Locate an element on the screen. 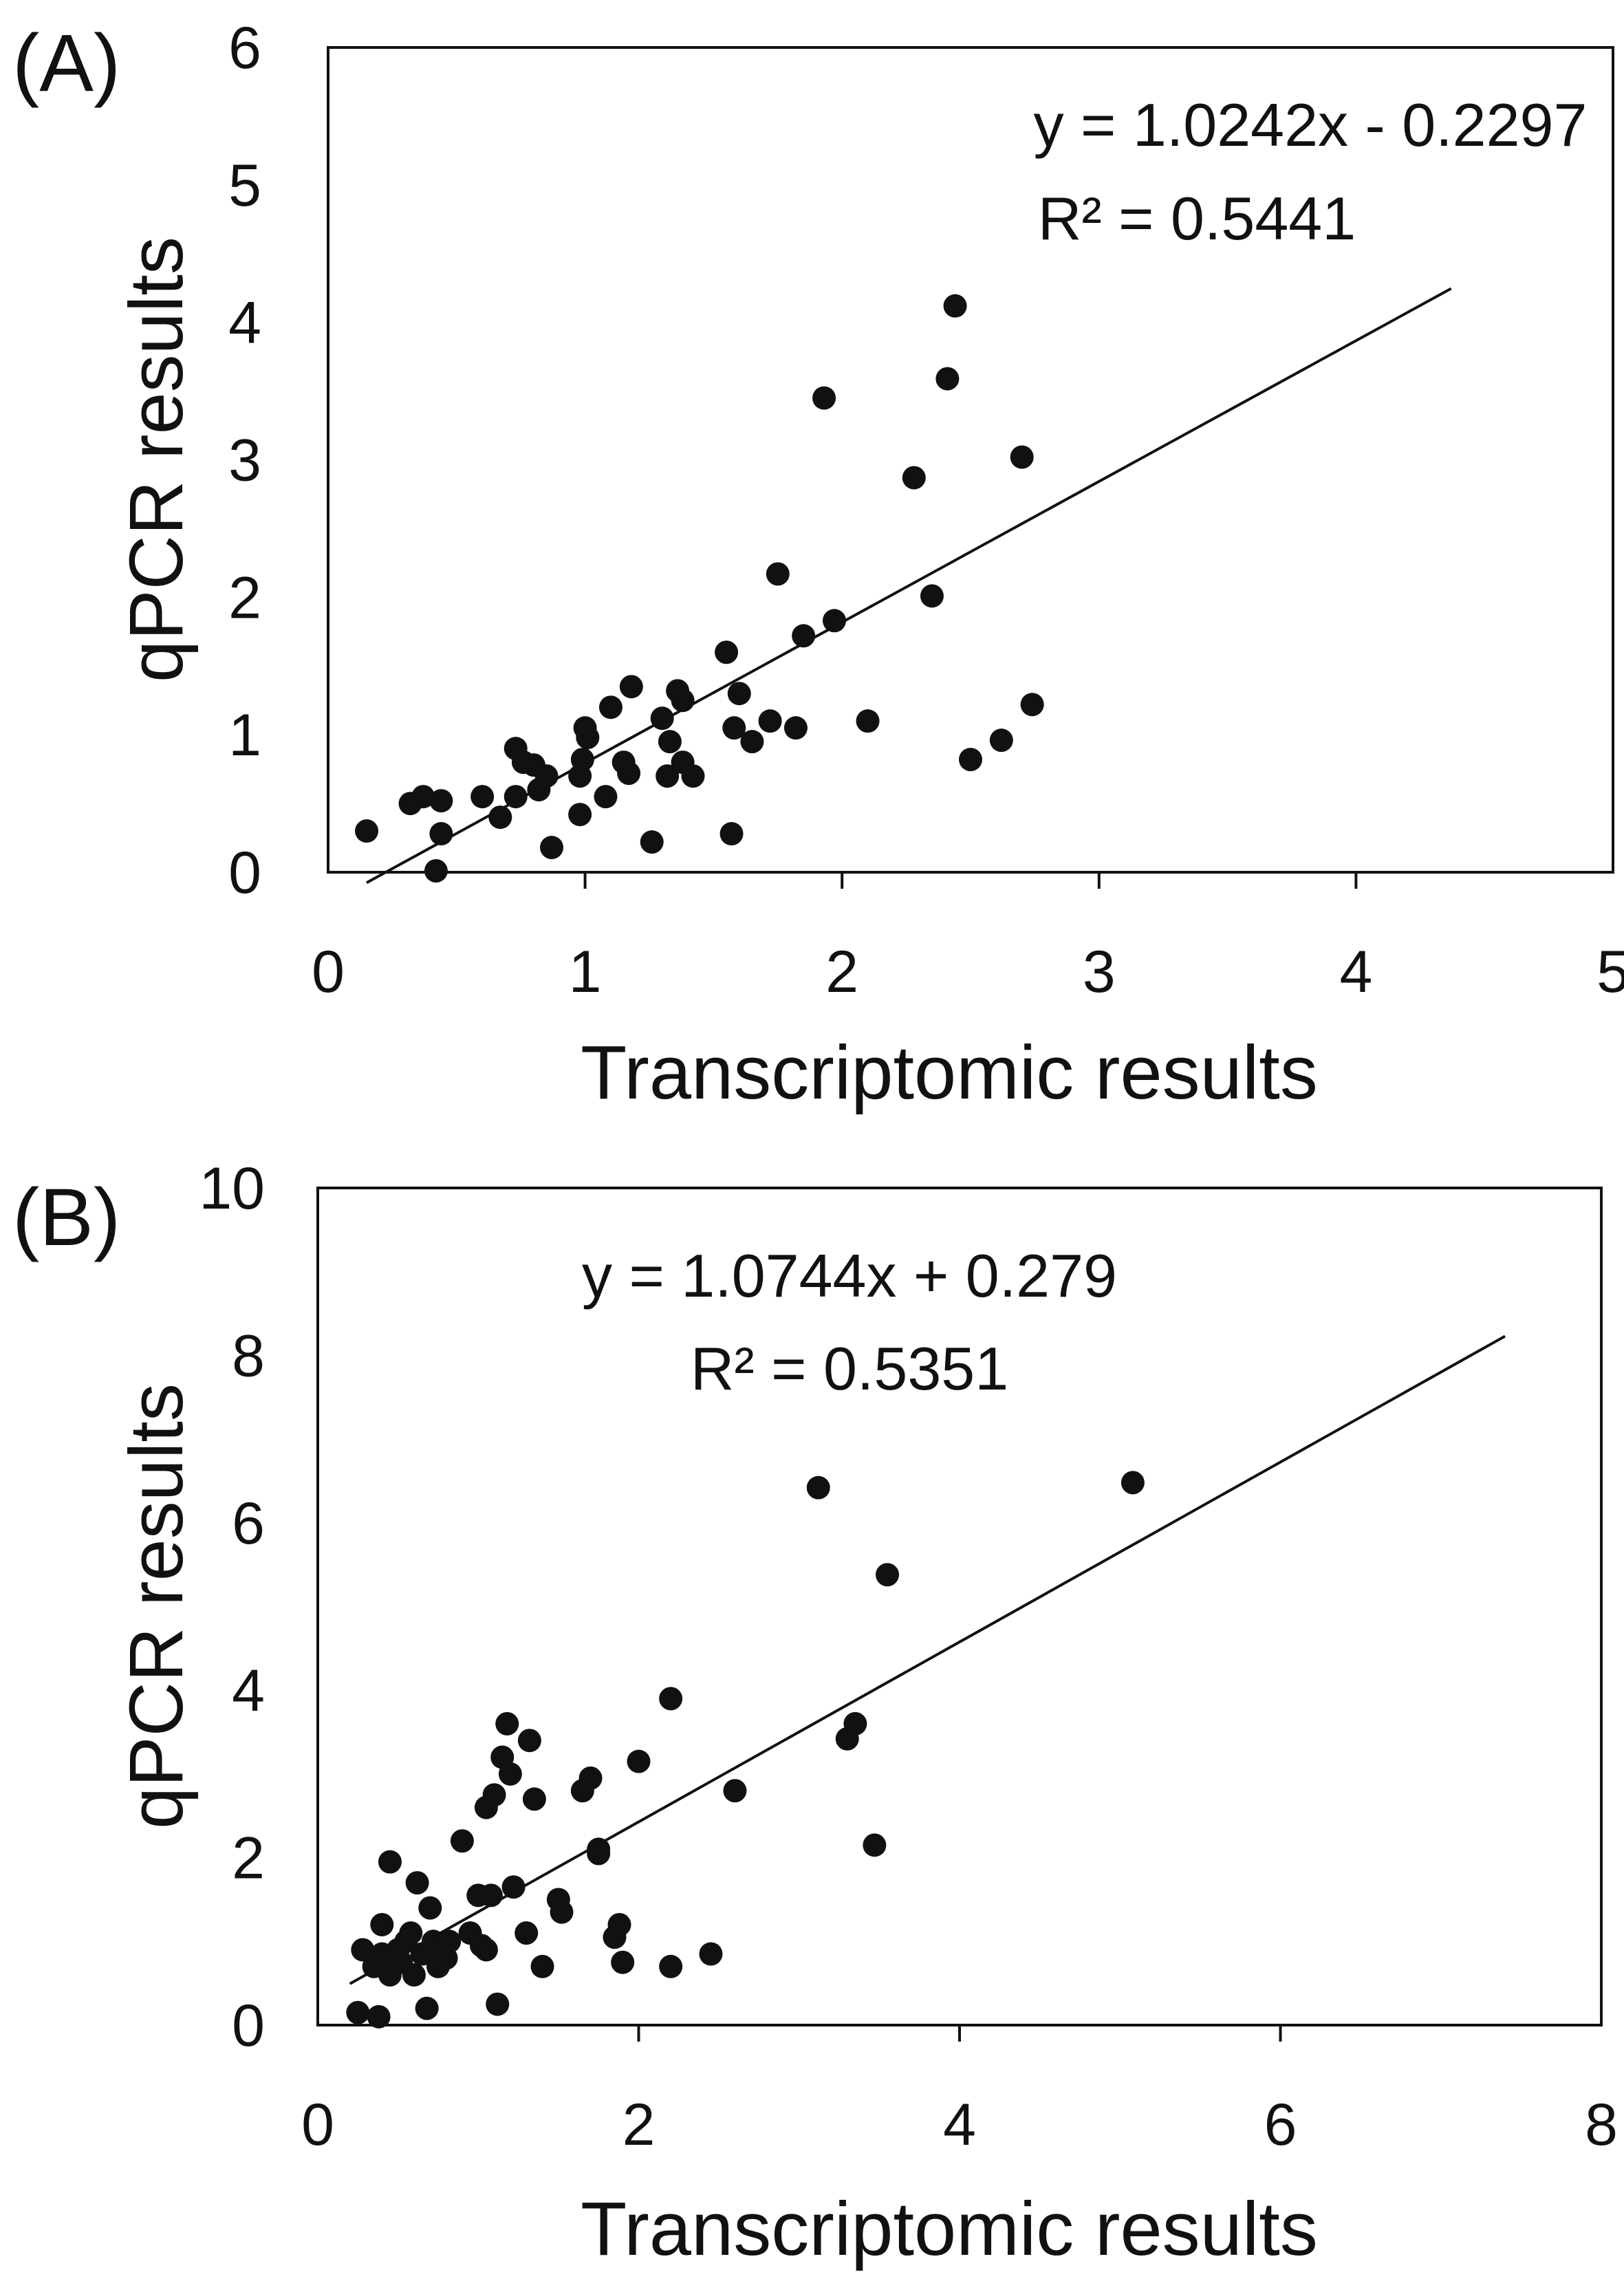  panel-b-x-tick-label: 6 is located at coordinates (1280, 2125).